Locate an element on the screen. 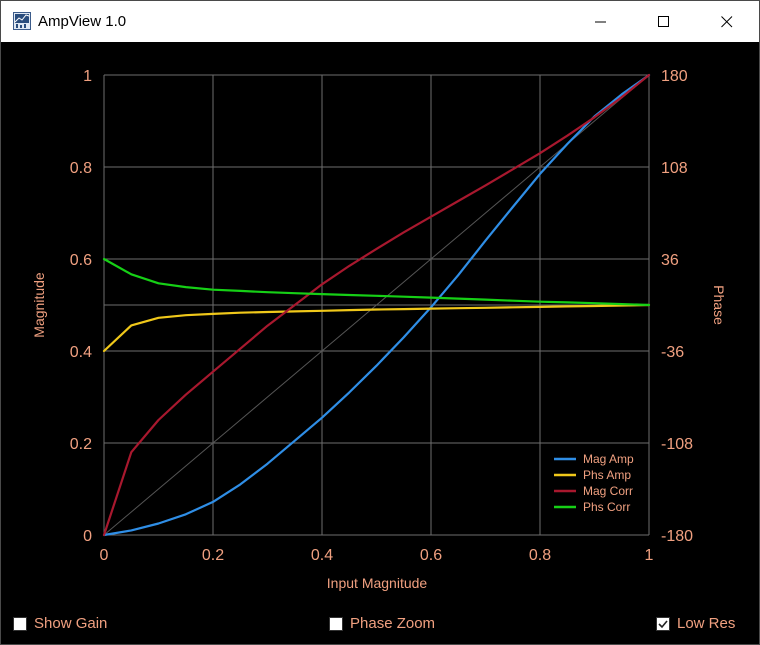 The height and width of the screenshot is (645, 760). legend-label: Phs Corr is located at coordinates (606, 507).